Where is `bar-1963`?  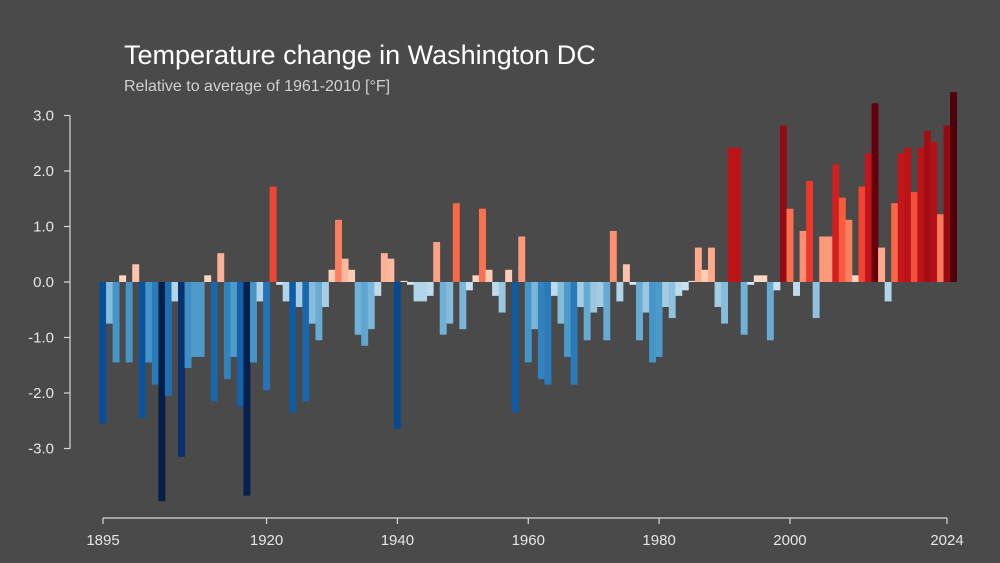
bar-1963 is located at coordinates (548, 333).